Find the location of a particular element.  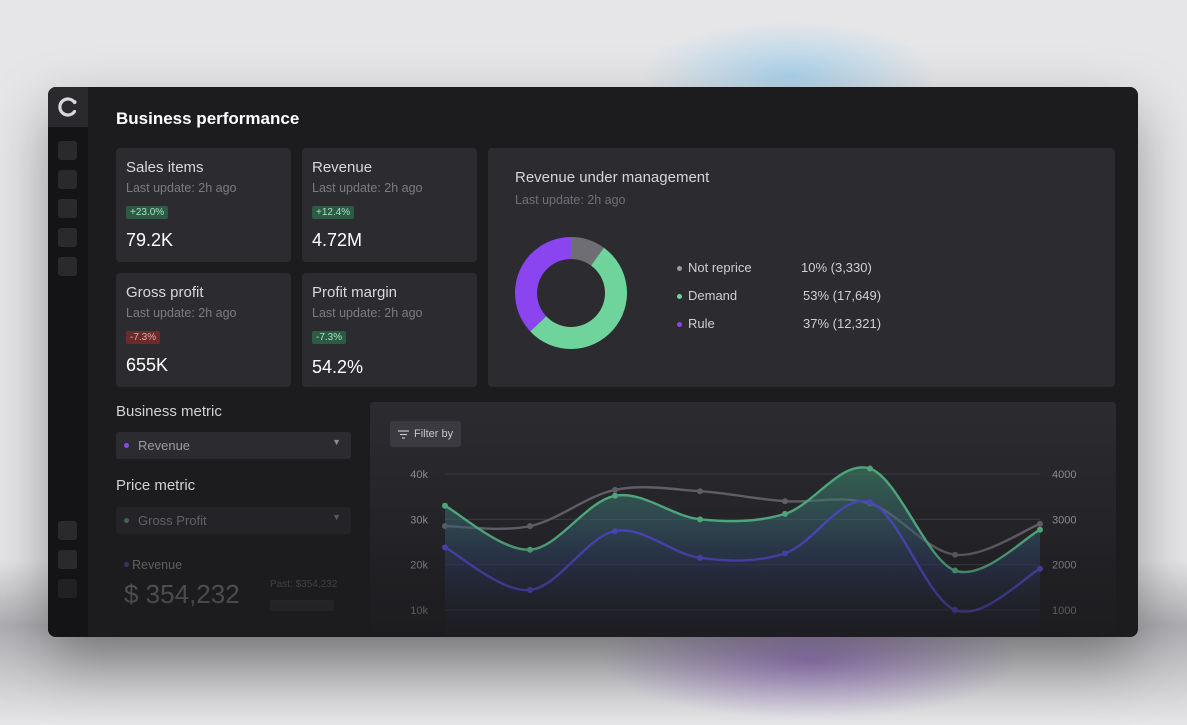

logo-icon is located at coordinates (67, 107).